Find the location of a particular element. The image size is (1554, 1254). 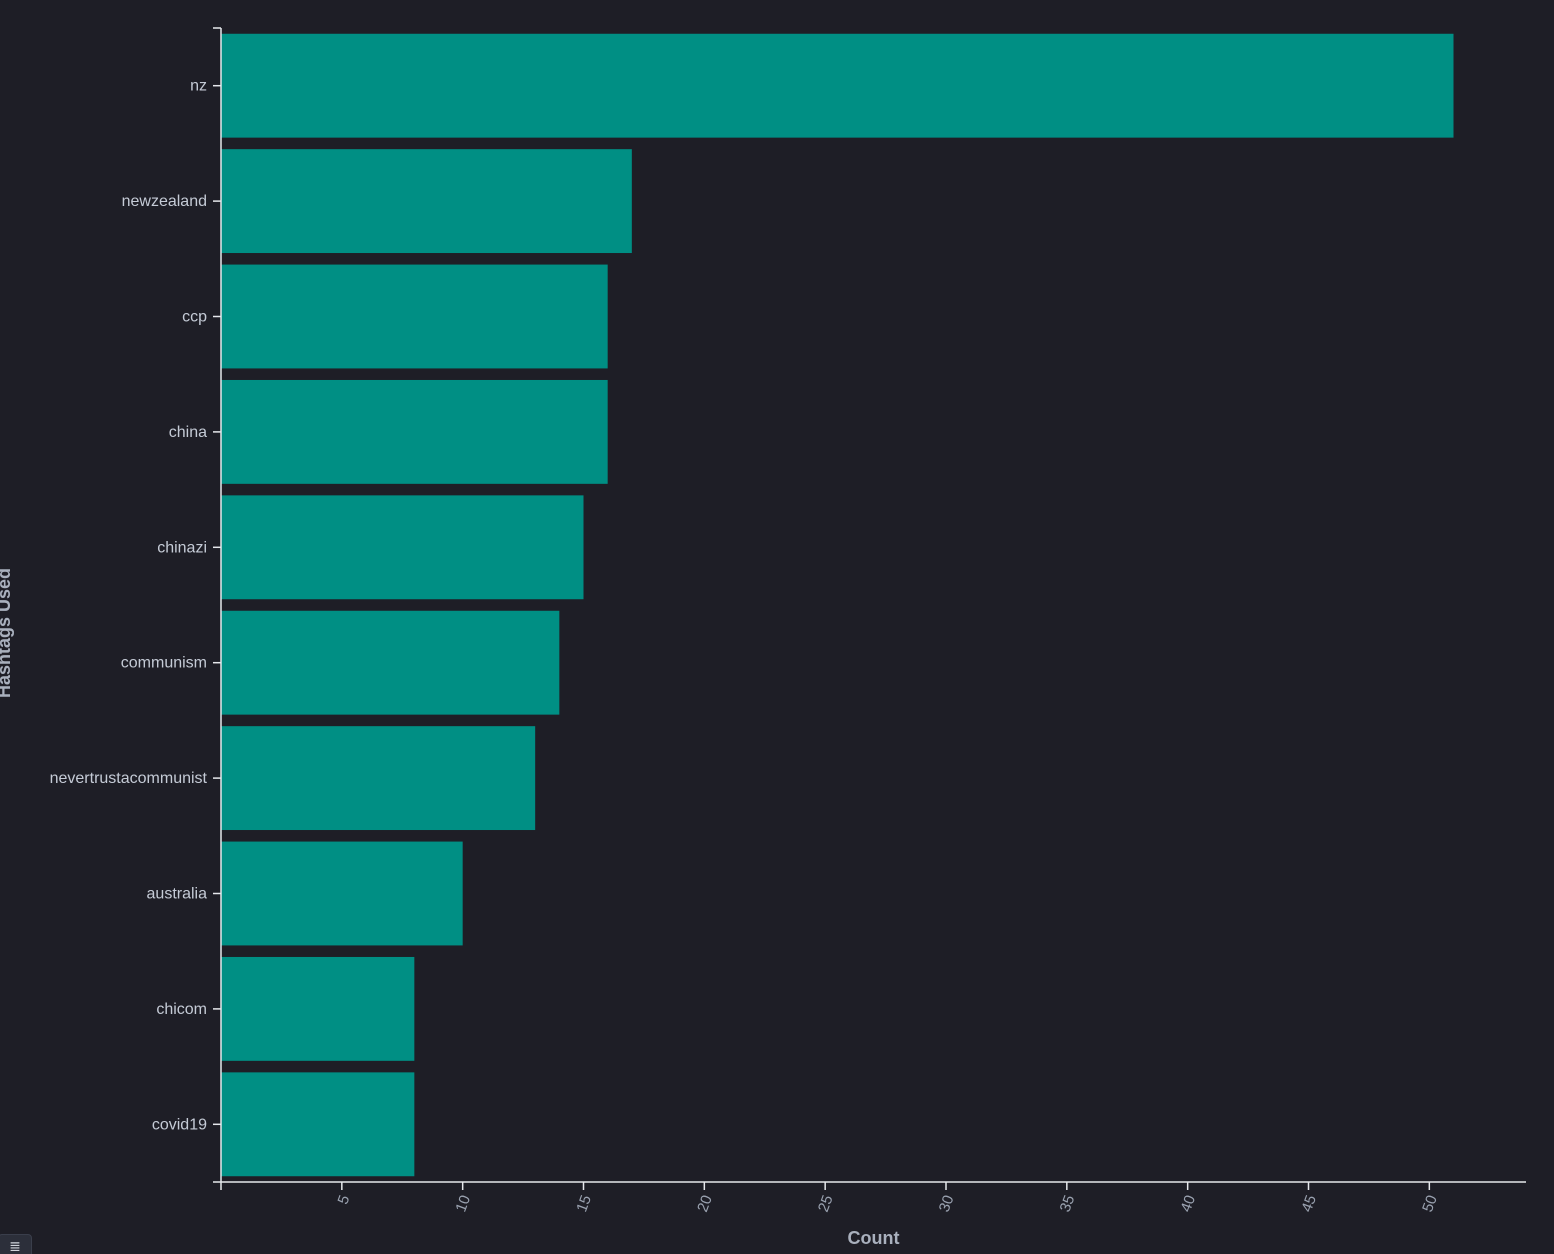

x-tick-label-30: 30 is located at coordinates (947, 1203).